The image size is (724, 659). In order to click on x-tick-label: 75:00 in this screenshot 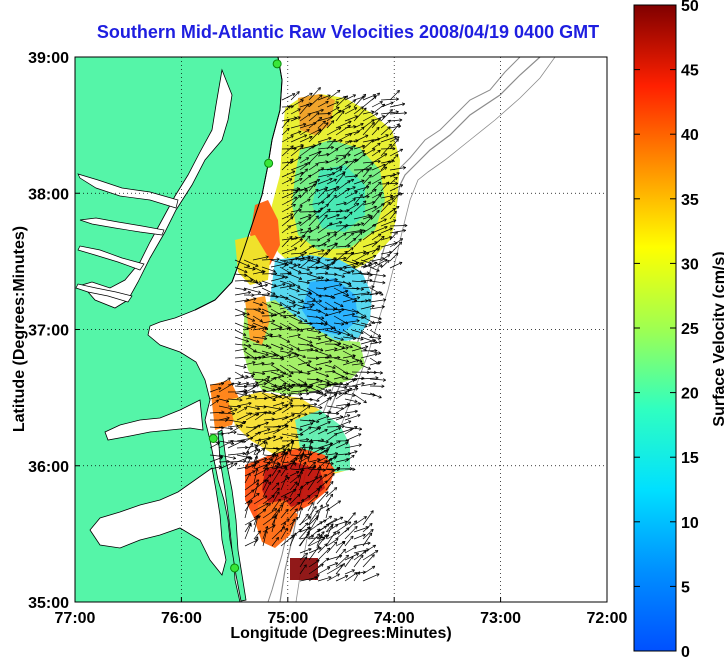, I will do `click(287, 618)`.